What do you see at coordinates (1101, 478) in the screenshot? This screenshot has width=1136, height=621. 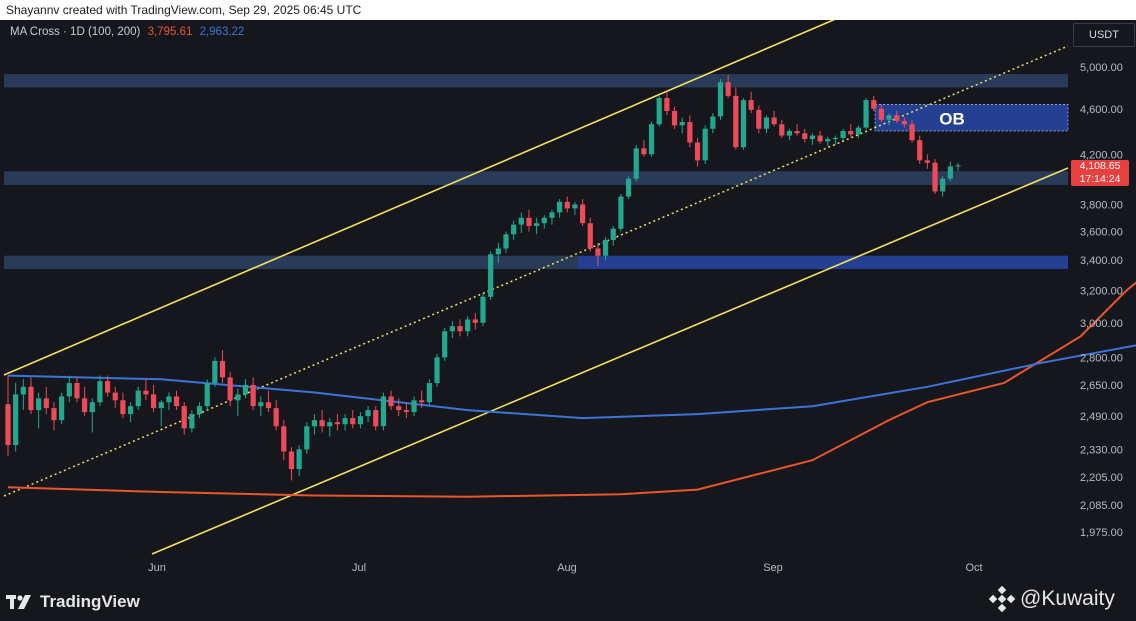 I see `y-tick-label: 2,205.00` at bounding box center [1101, 478].